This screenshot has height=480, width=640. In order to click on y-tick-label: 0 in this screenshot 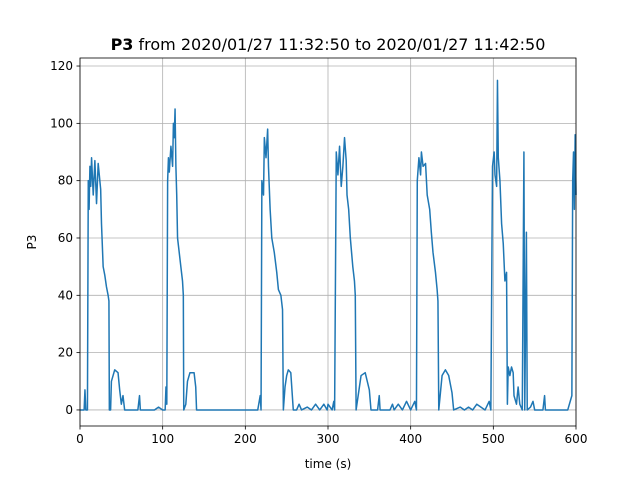, I will do `click(69, 410)`.